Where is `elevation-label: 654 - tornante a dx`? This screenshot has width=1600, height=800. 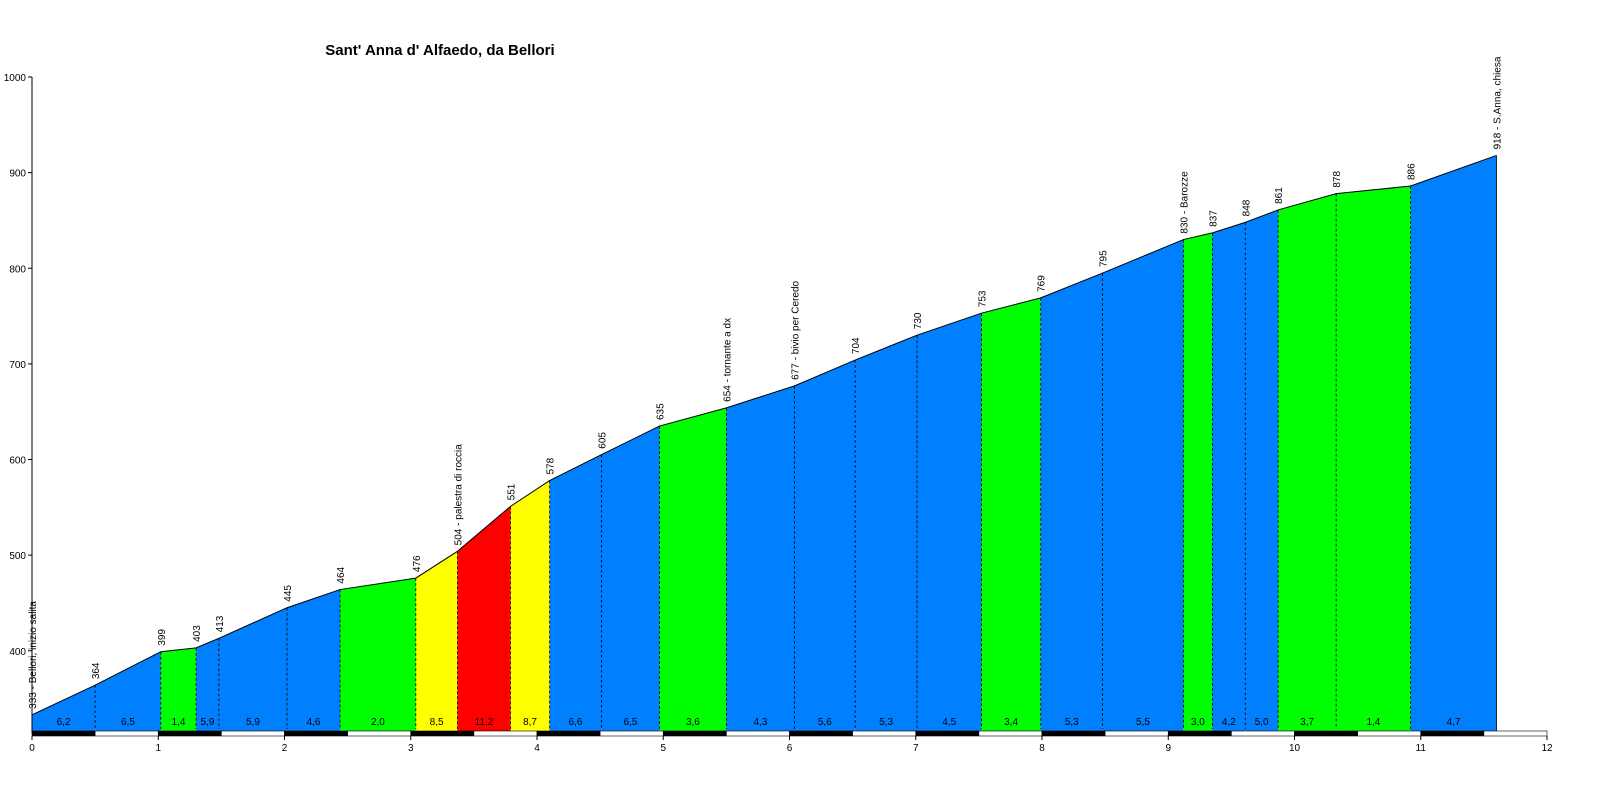
elevation-label: 654 - tornante a dx is located at coordinates (727, 360).